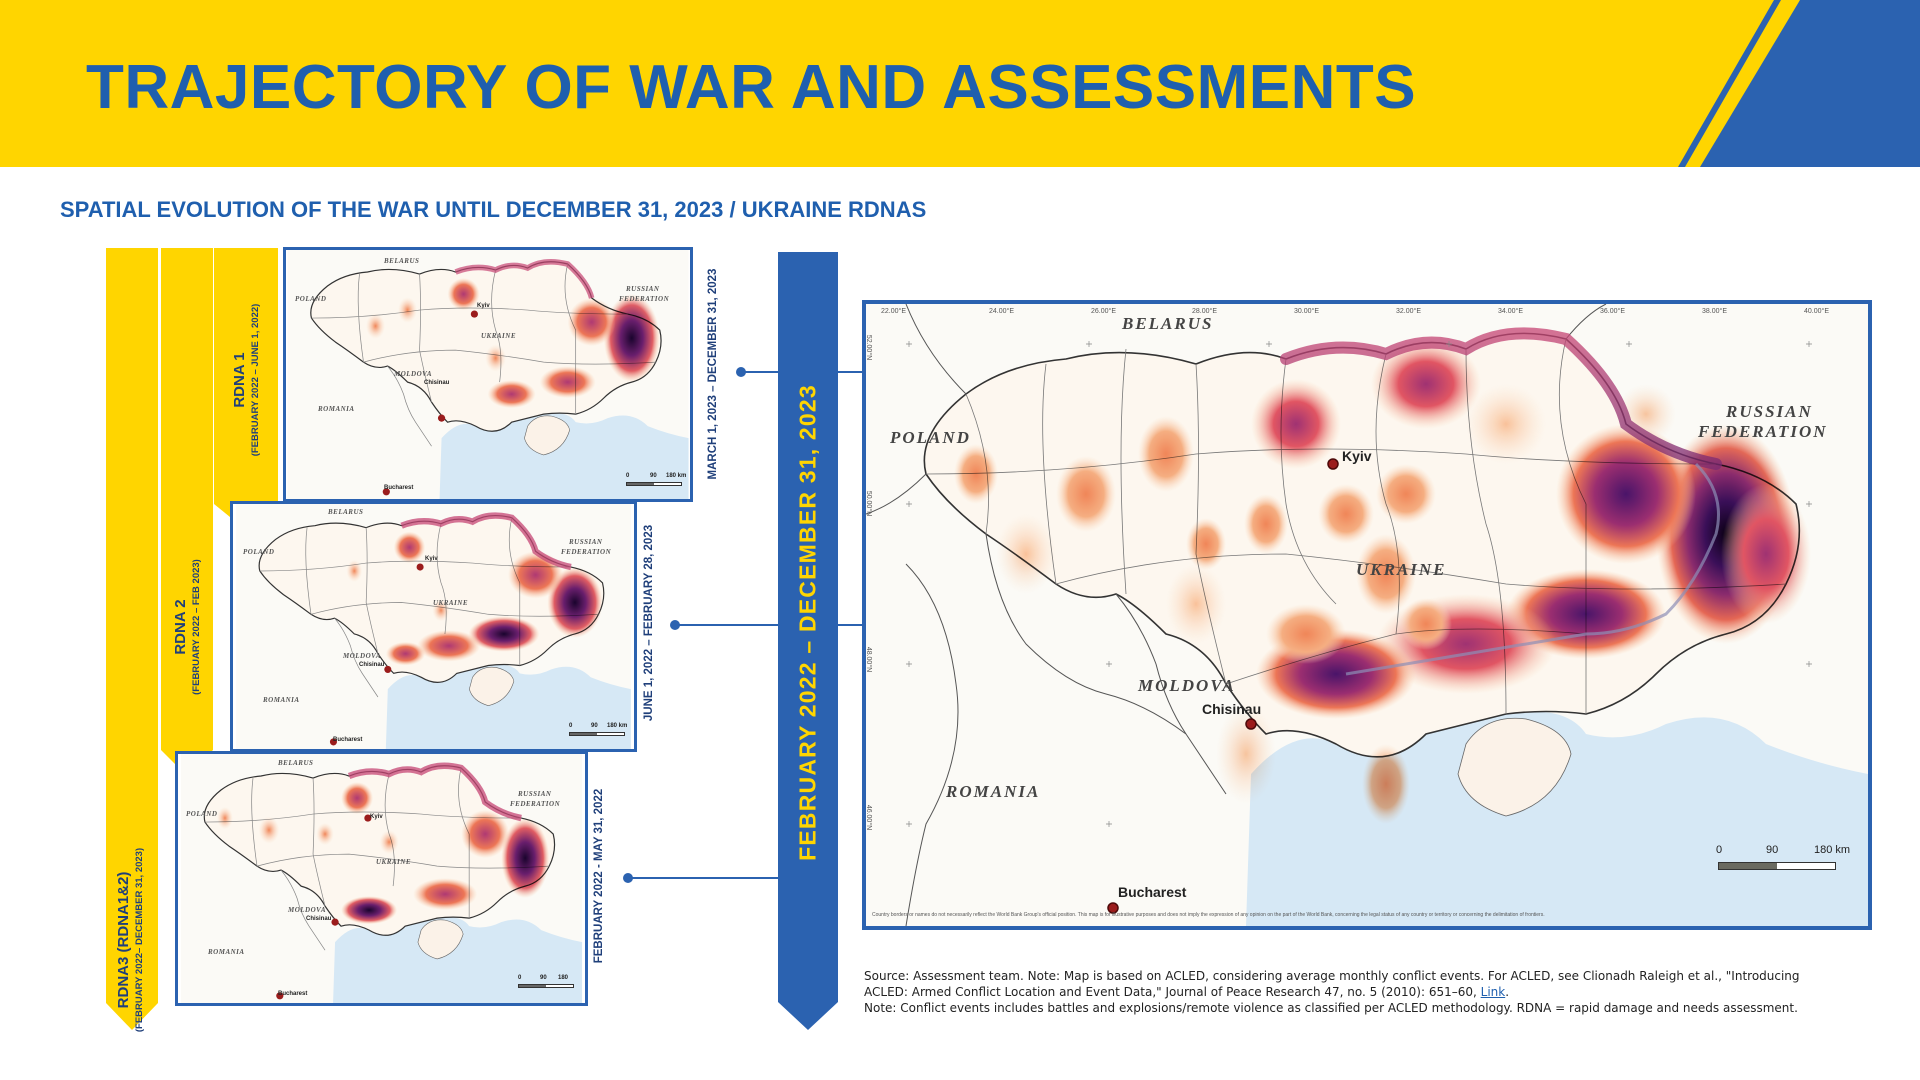 This screenshot has width=1920, height=1080. Describe the element at coordinates (499, 336) in the screenshot. I see `small-map-1-ukraine: UKRAINE` at that location.